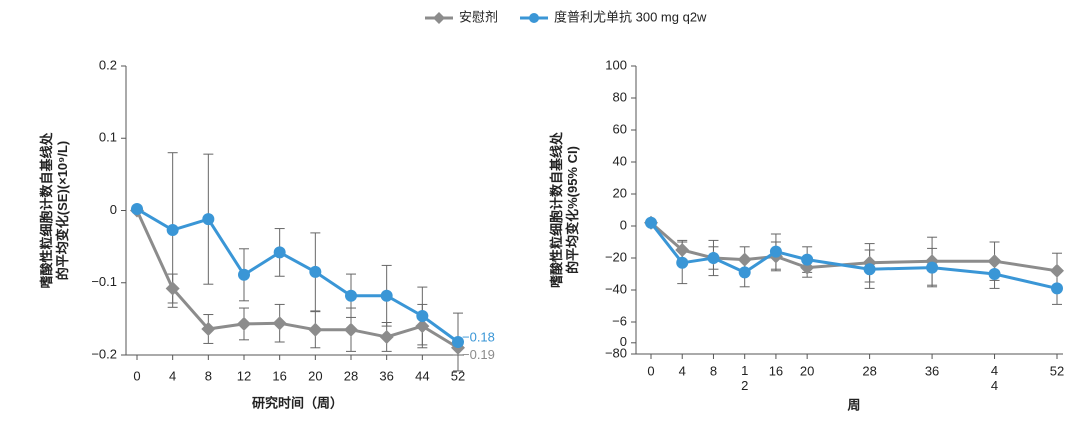  What do you see at coordinates (616, 256) in the screenshot?
I see `y-tick-label: −20` at bounding box center [616, 256].